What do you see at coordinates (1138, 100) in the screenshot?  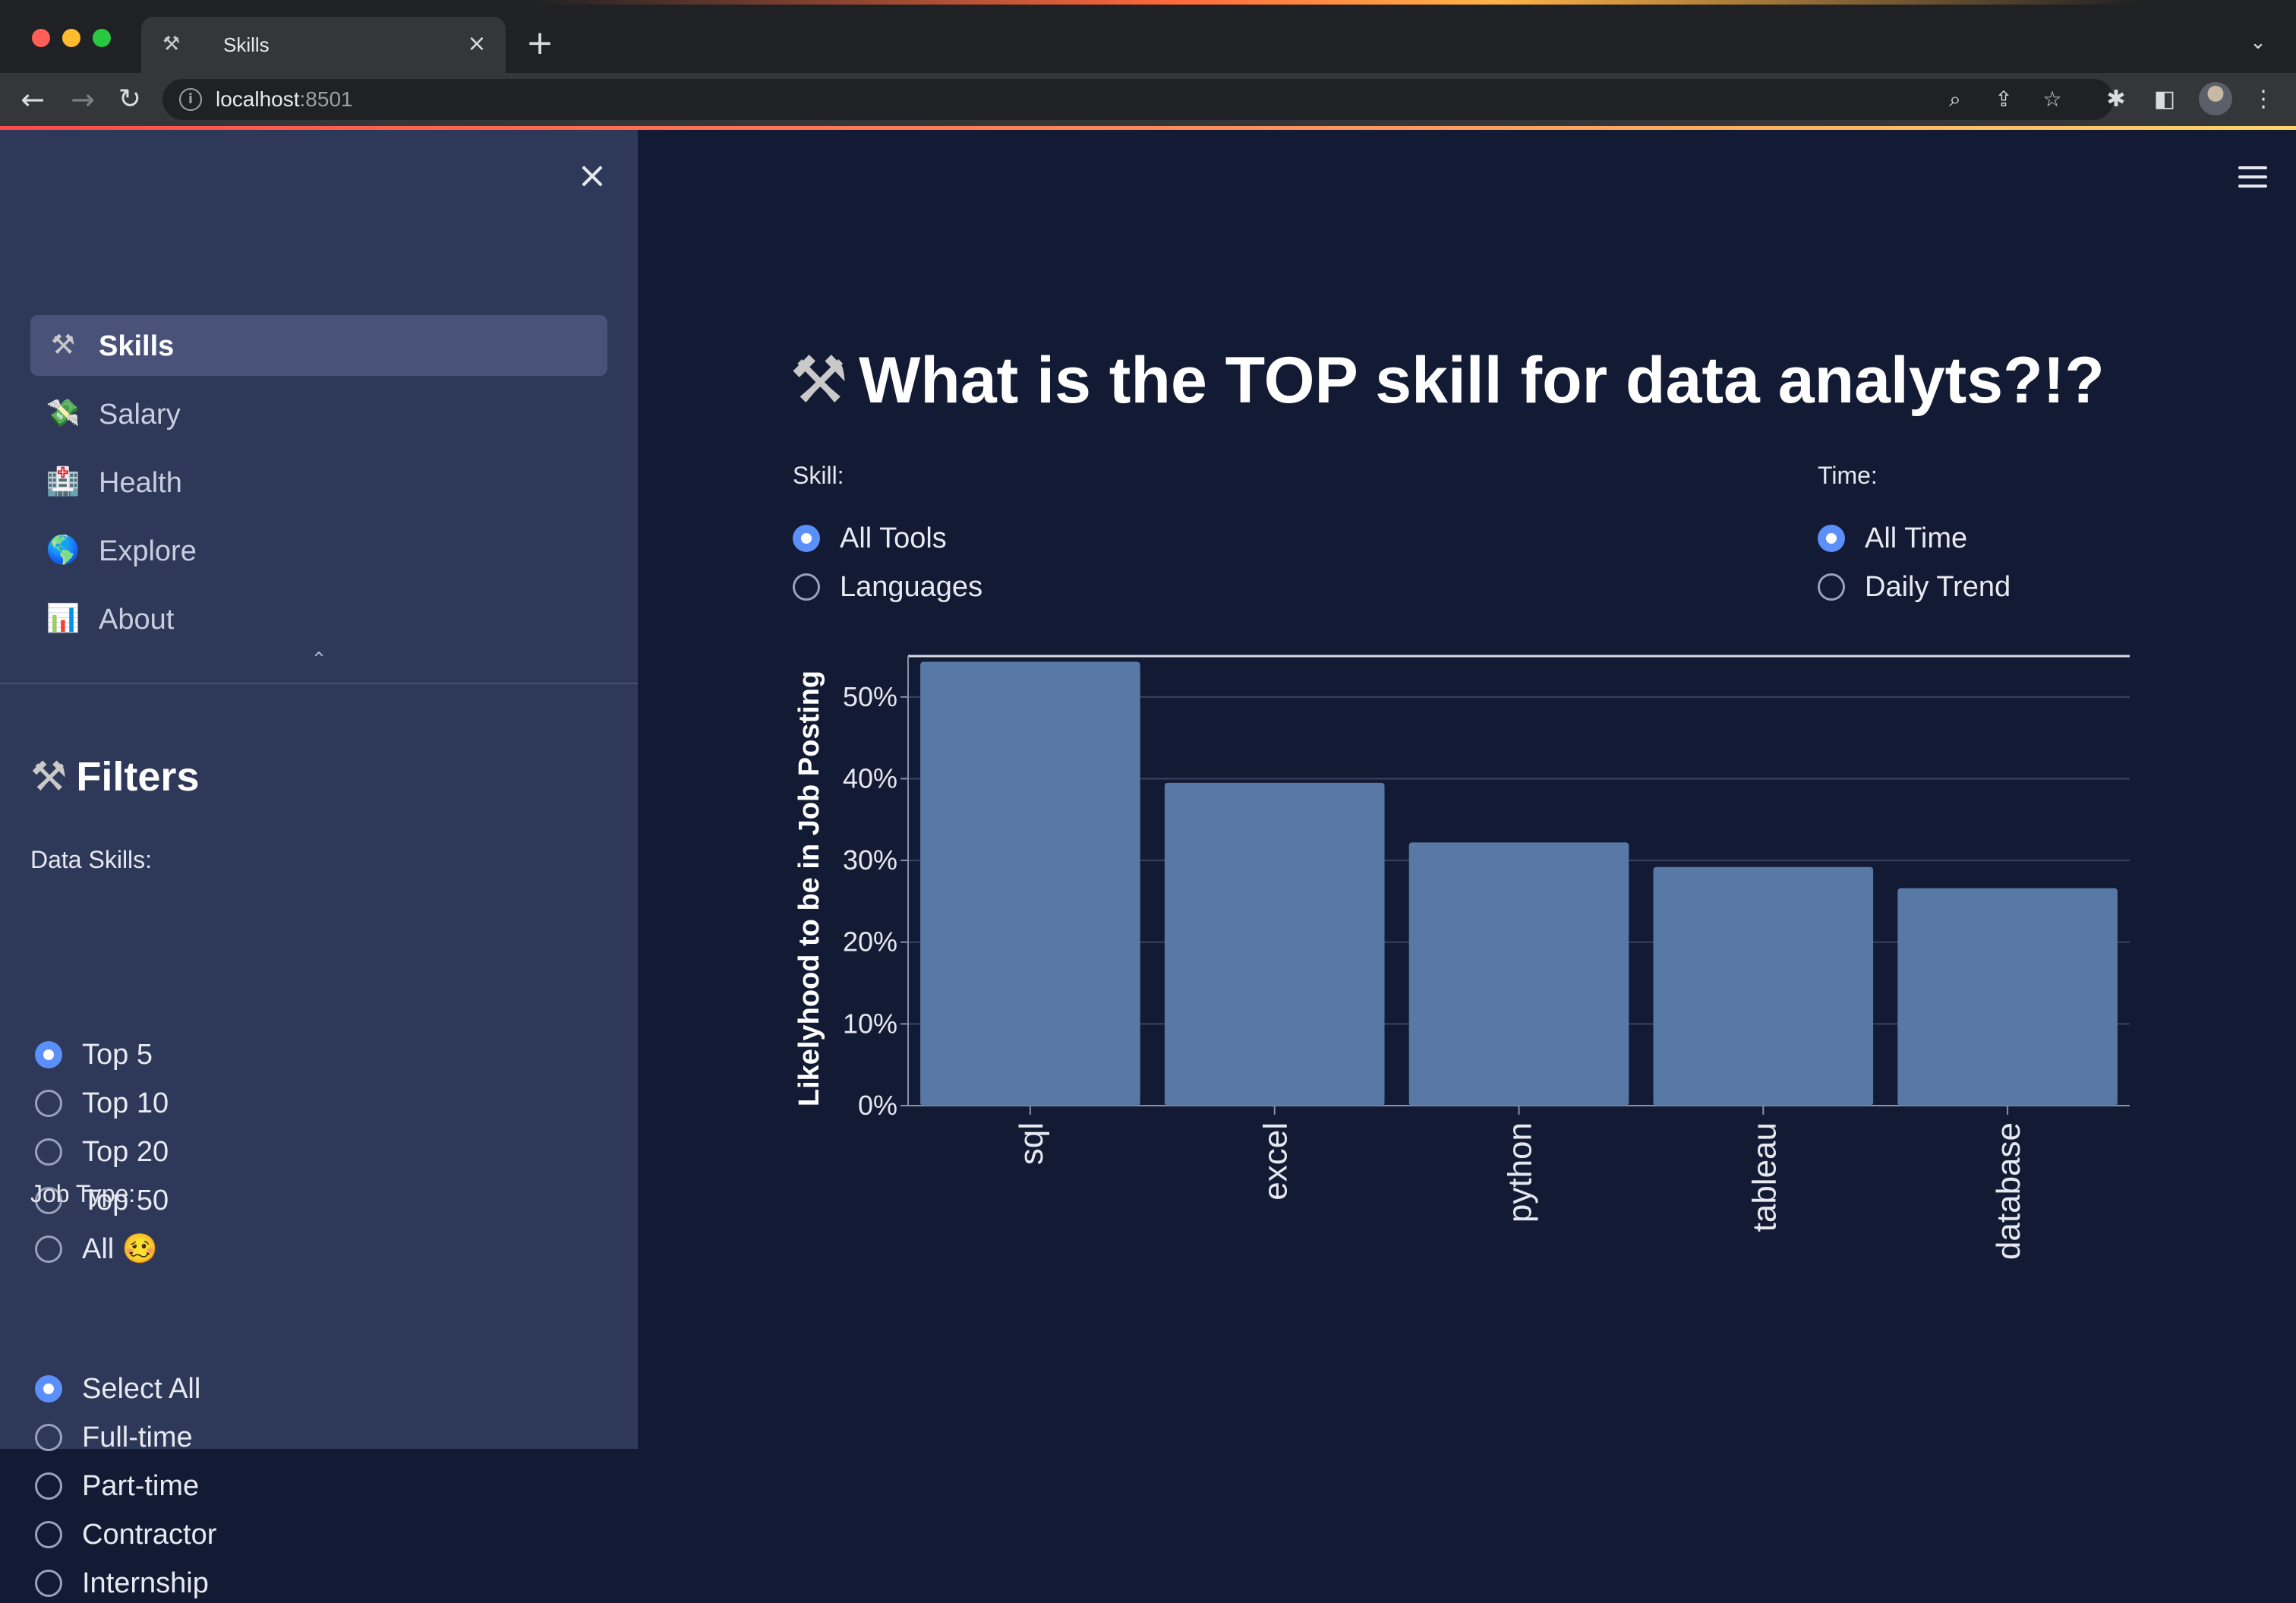 I see `address-bar: i localhost:8501 ⌕ ⇪ ☆` at bounding box center [1138, 100].